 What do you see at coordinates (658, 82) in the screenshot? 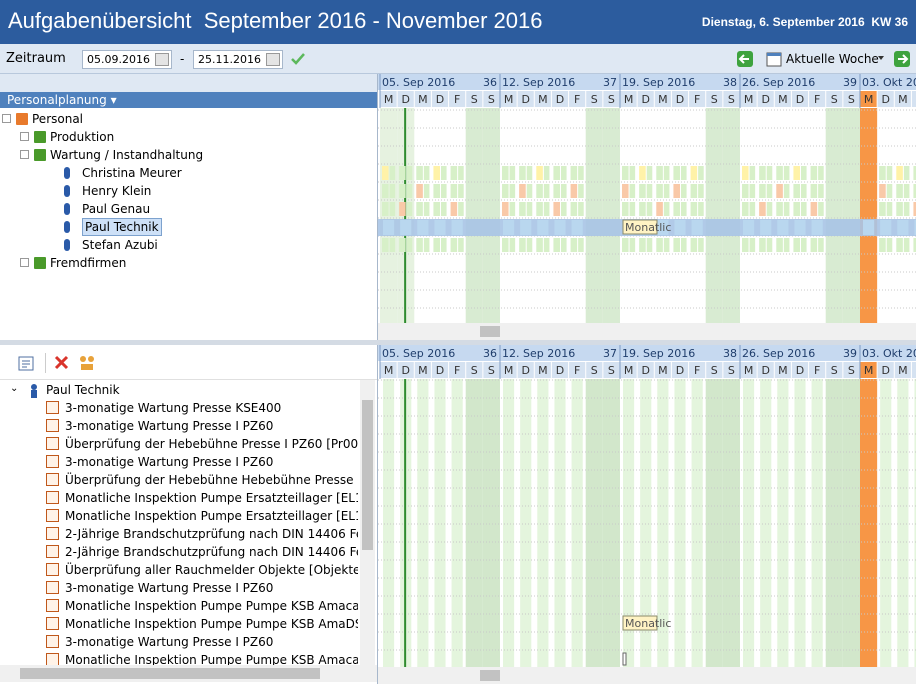
I see `week-label: 19. Sep 2016` at bounding box center [658, 82].